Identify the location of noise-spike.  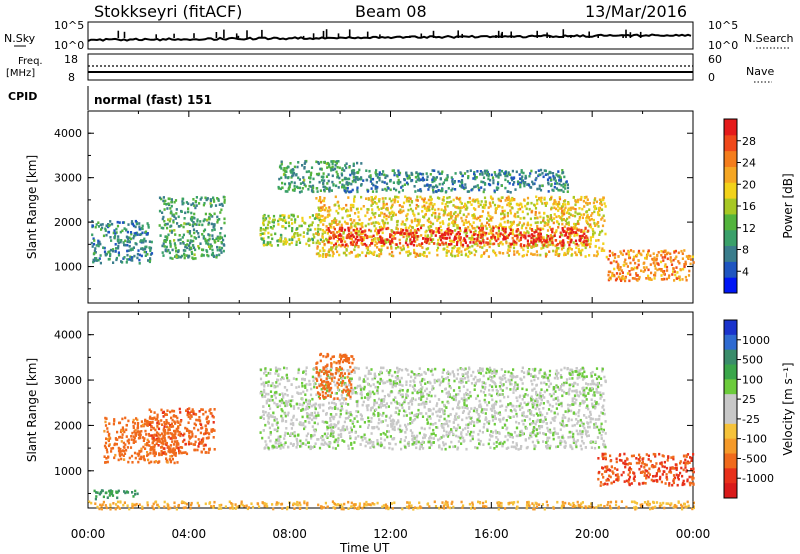
(262, 33).